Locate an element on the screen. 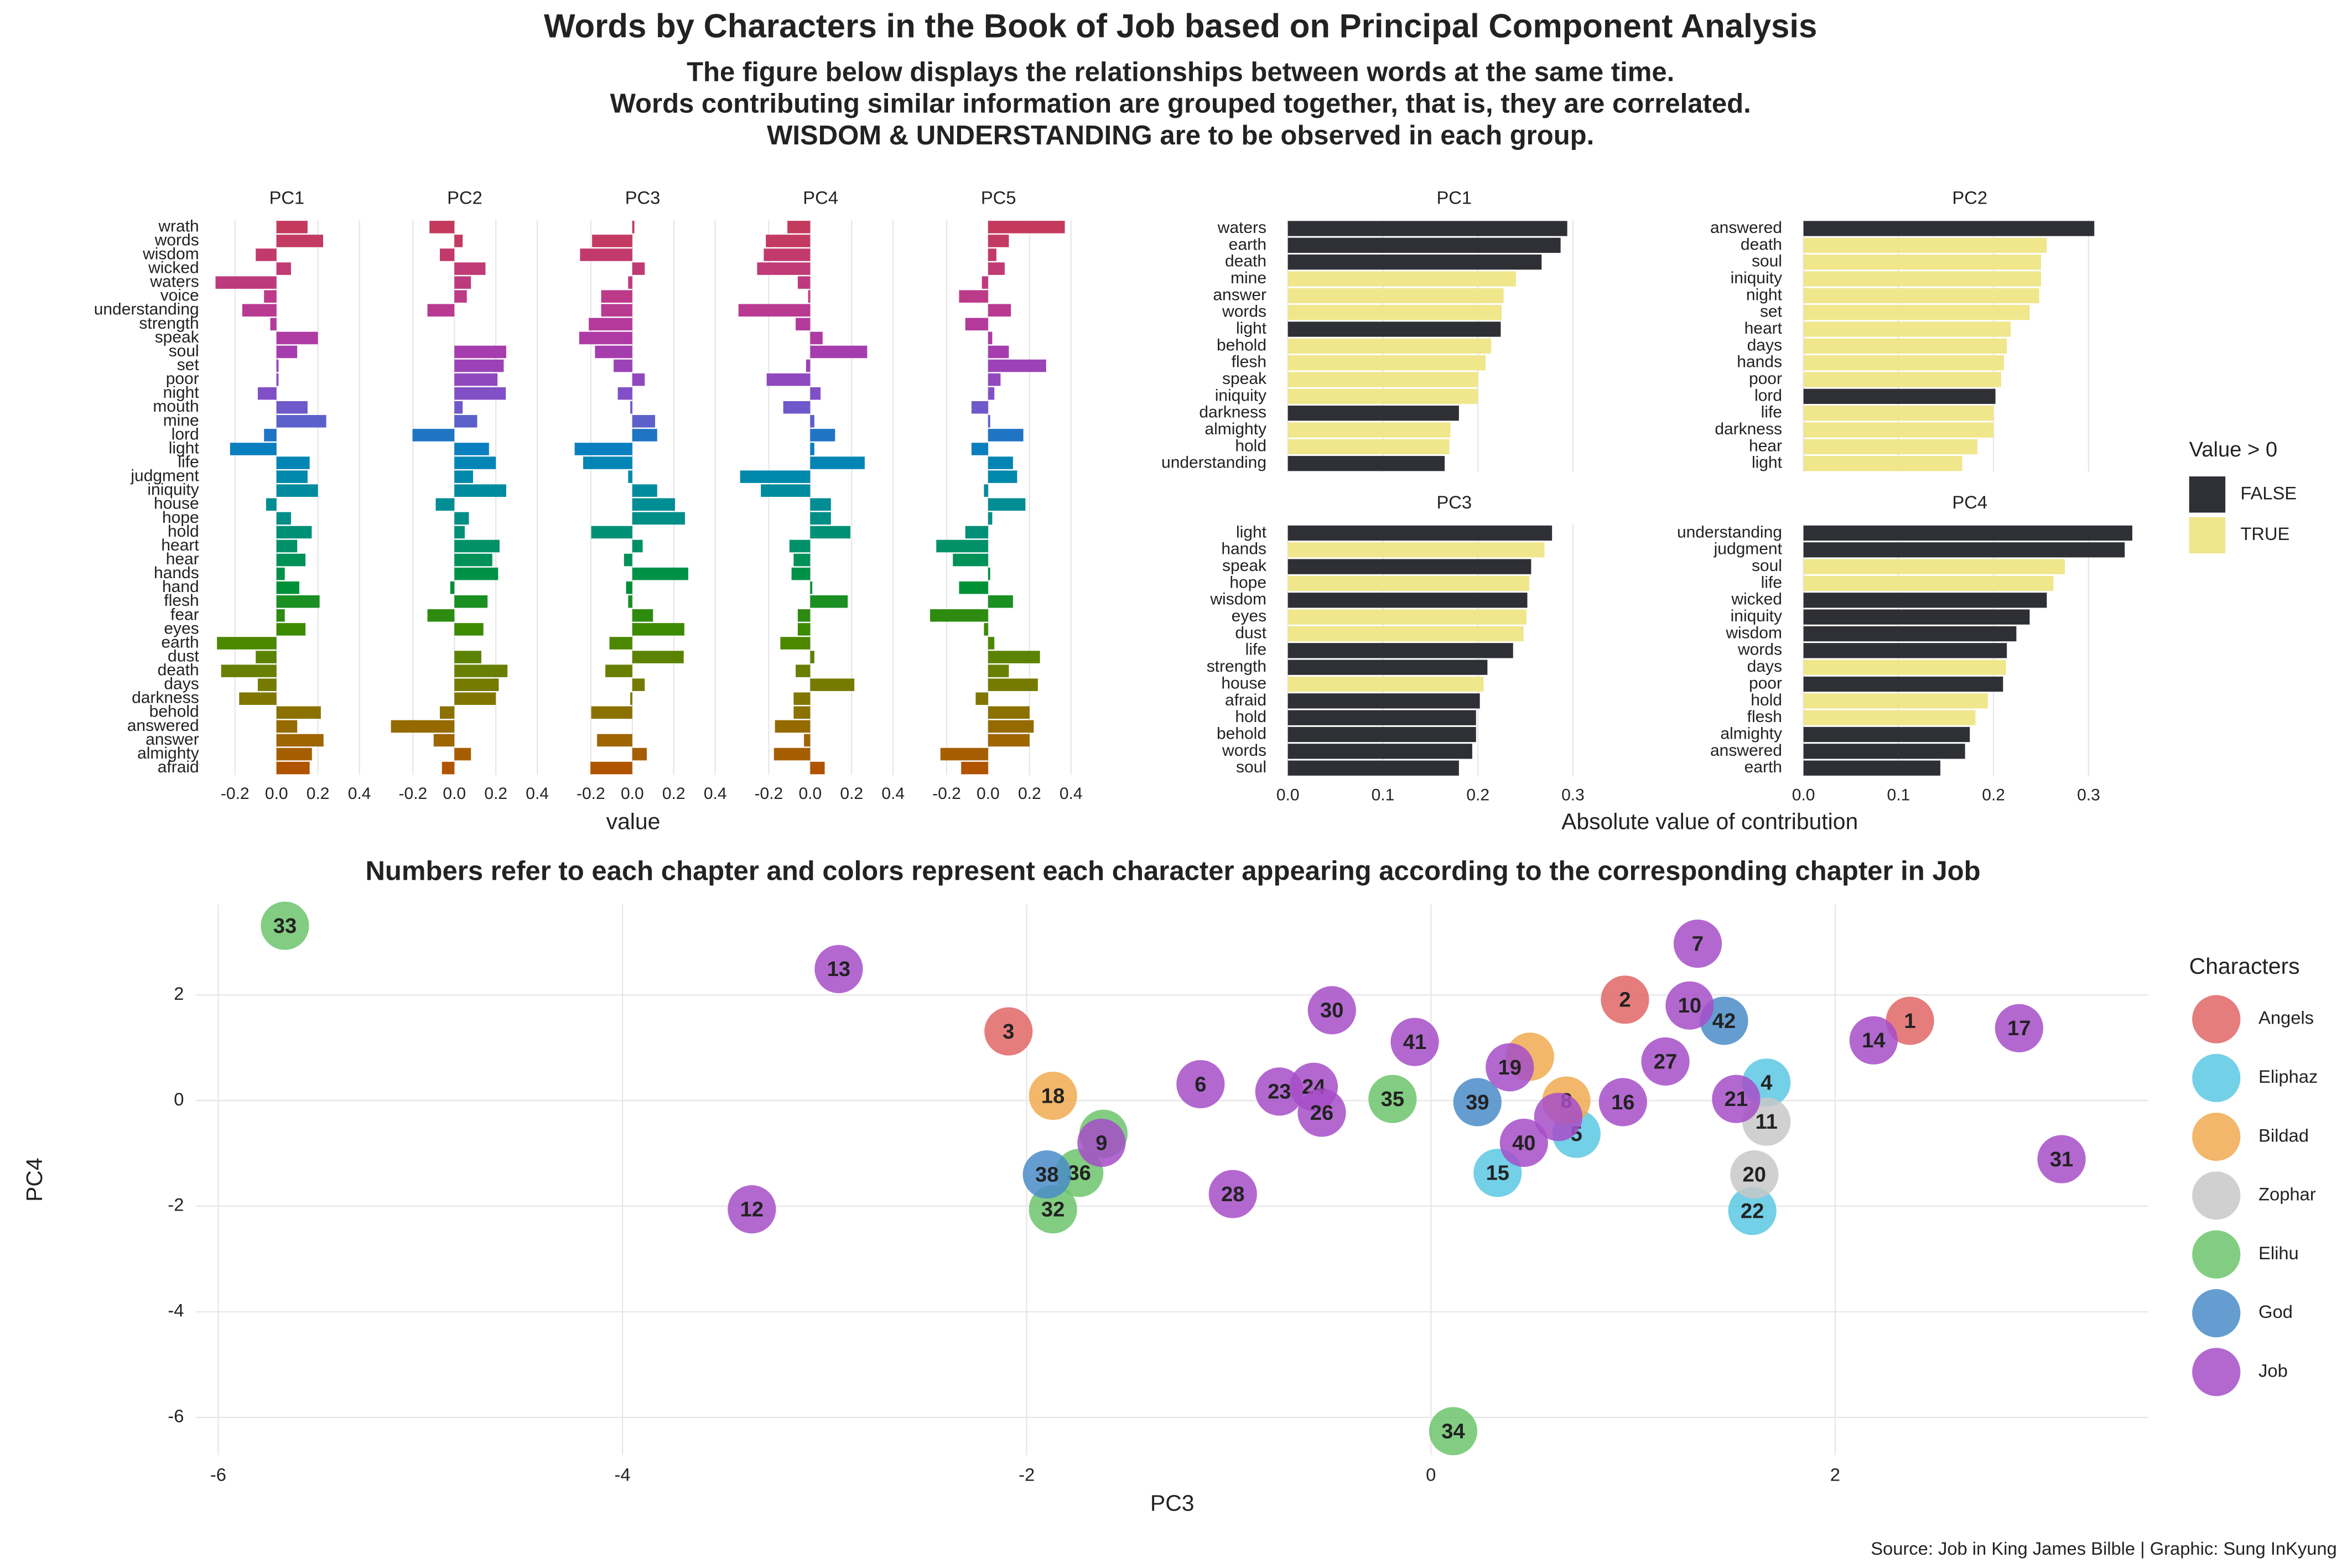 The width and height of the screenshot is (2352, 1568). facet-title: PC4 is located at coordinates (1969, 502).